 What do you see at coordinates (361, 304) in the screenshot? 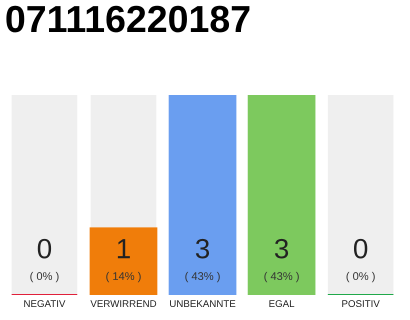
I see `x-tick-label: POSITIV` at bounding box center [361, 304].